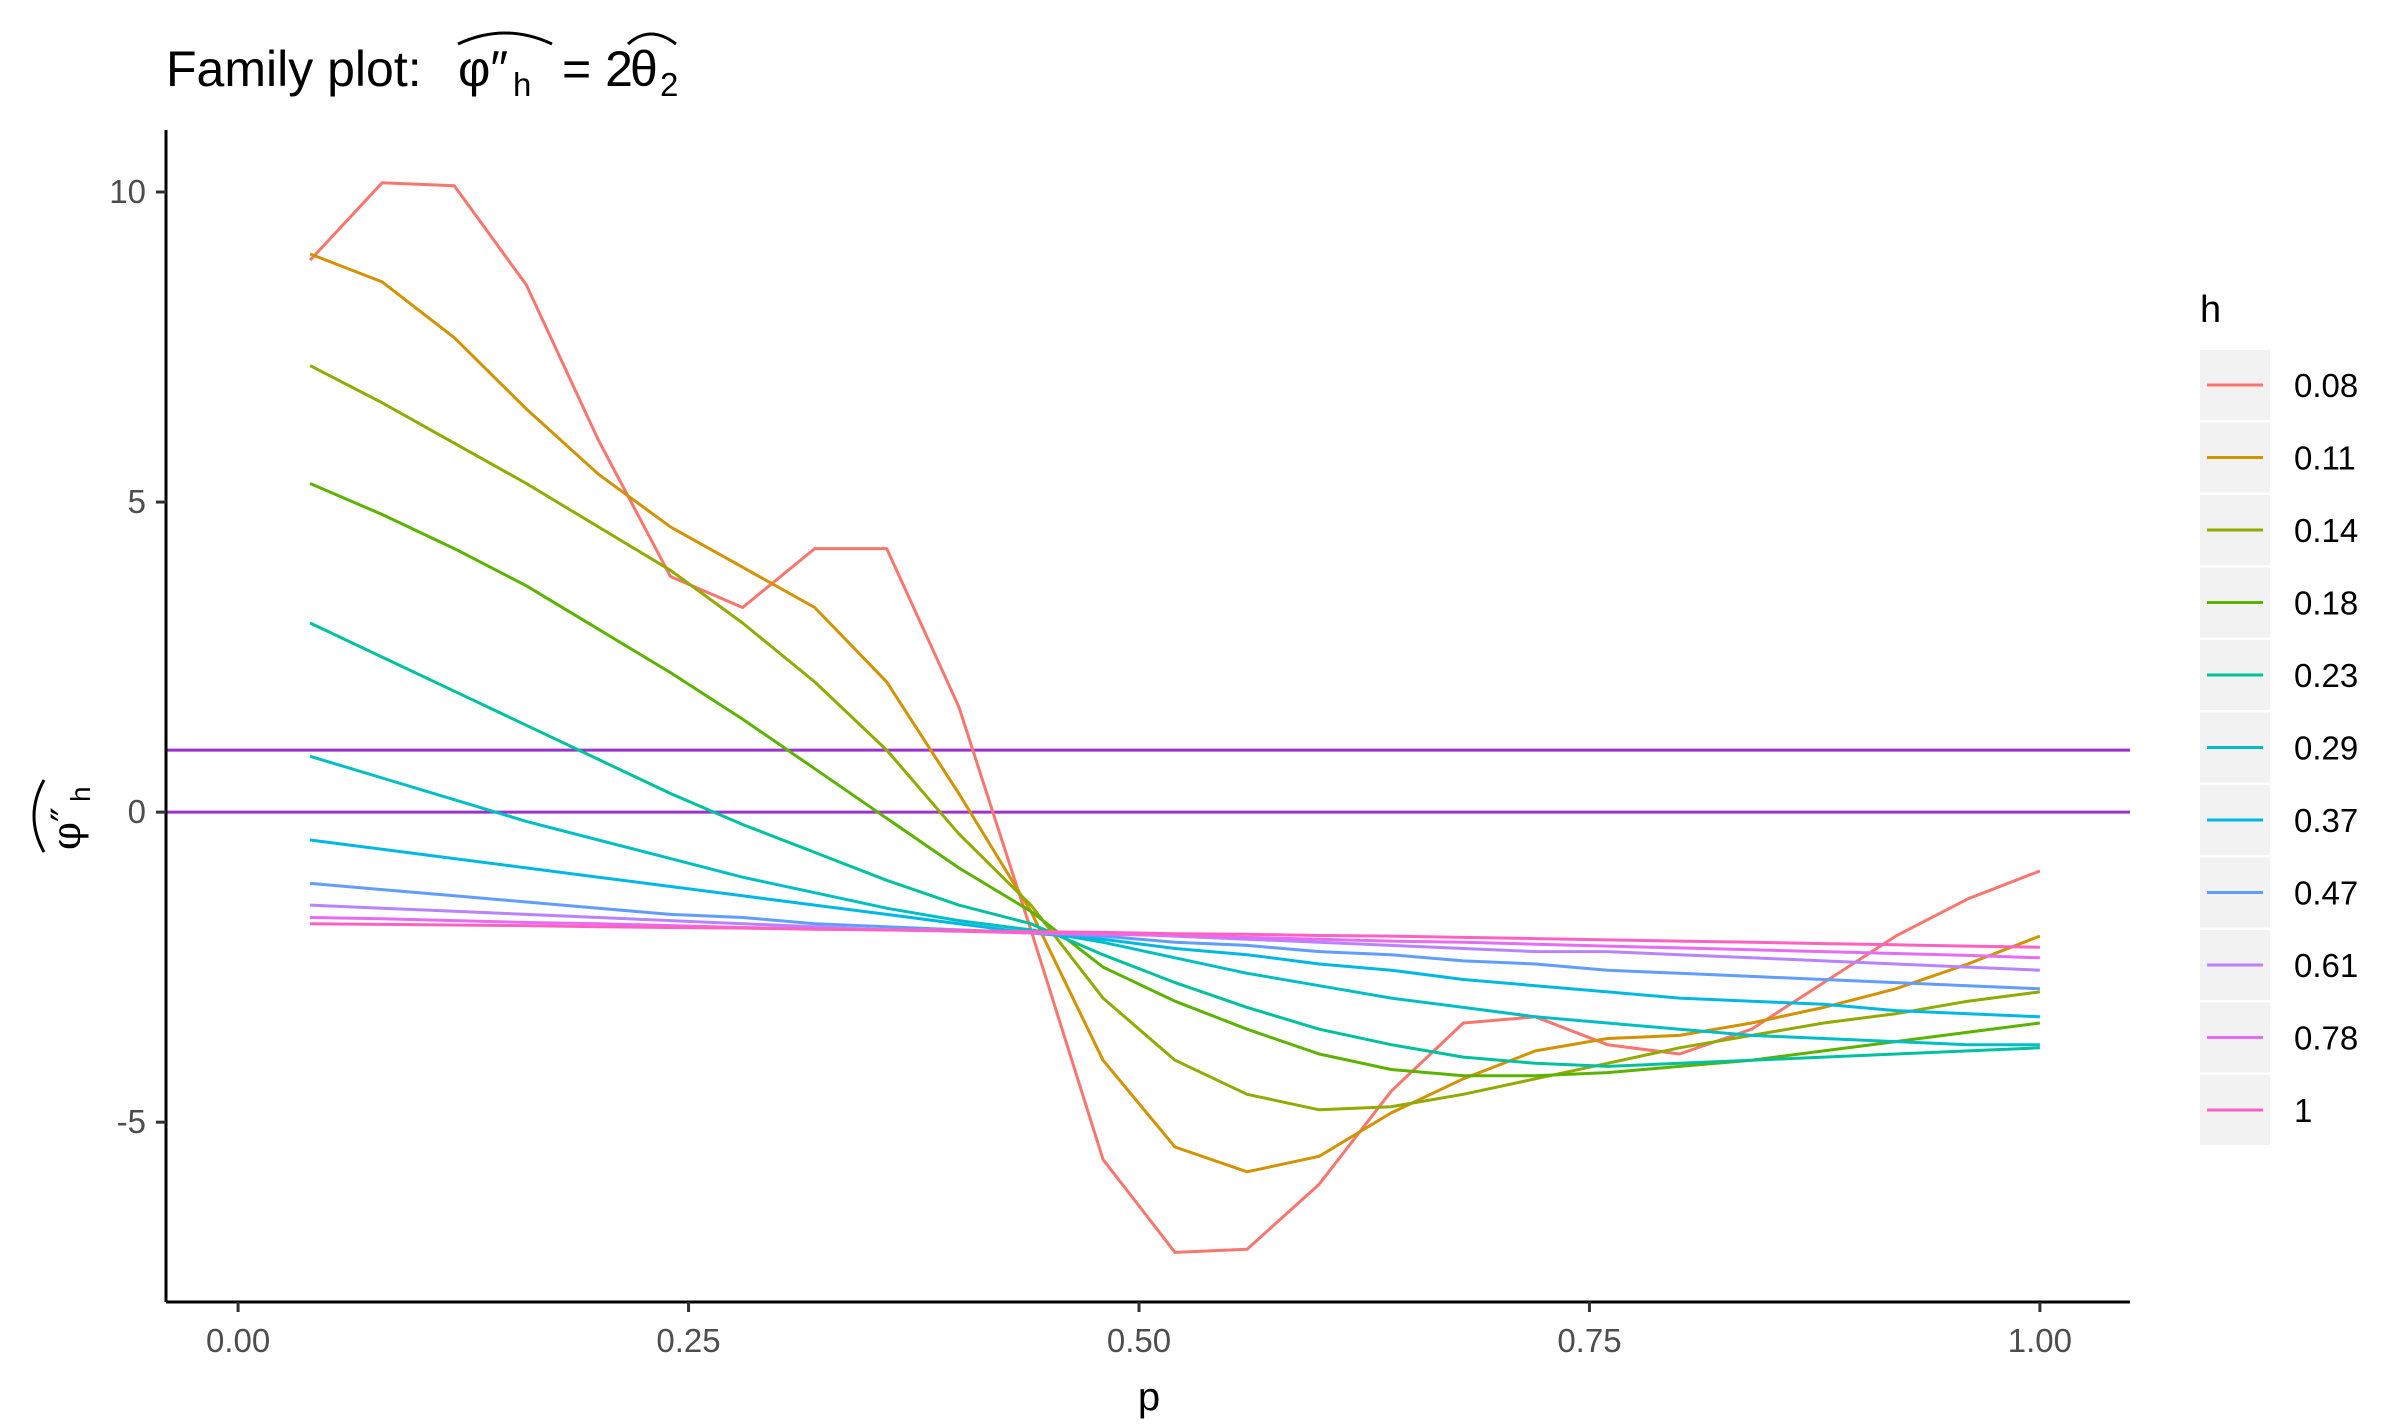 The image size is (2400, 1428). Describe the element at coordinates (2279, 675) in the screenshot. I see `legend-item-0.23: 0.23` at that location.